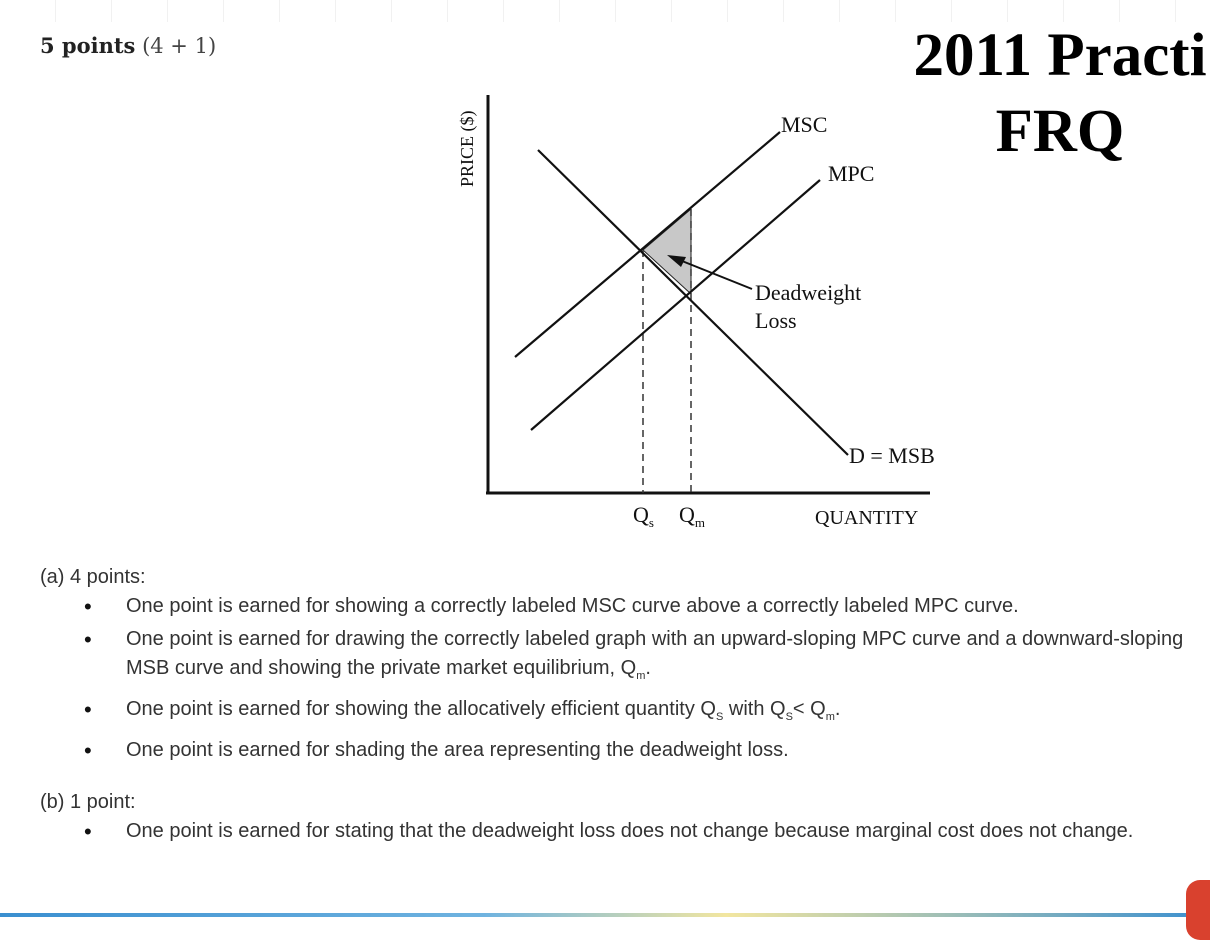  What do you see at coordinates (804, 124) in the screenshot?
I see `msc-label: MSC` at bounding box center [804, 124].